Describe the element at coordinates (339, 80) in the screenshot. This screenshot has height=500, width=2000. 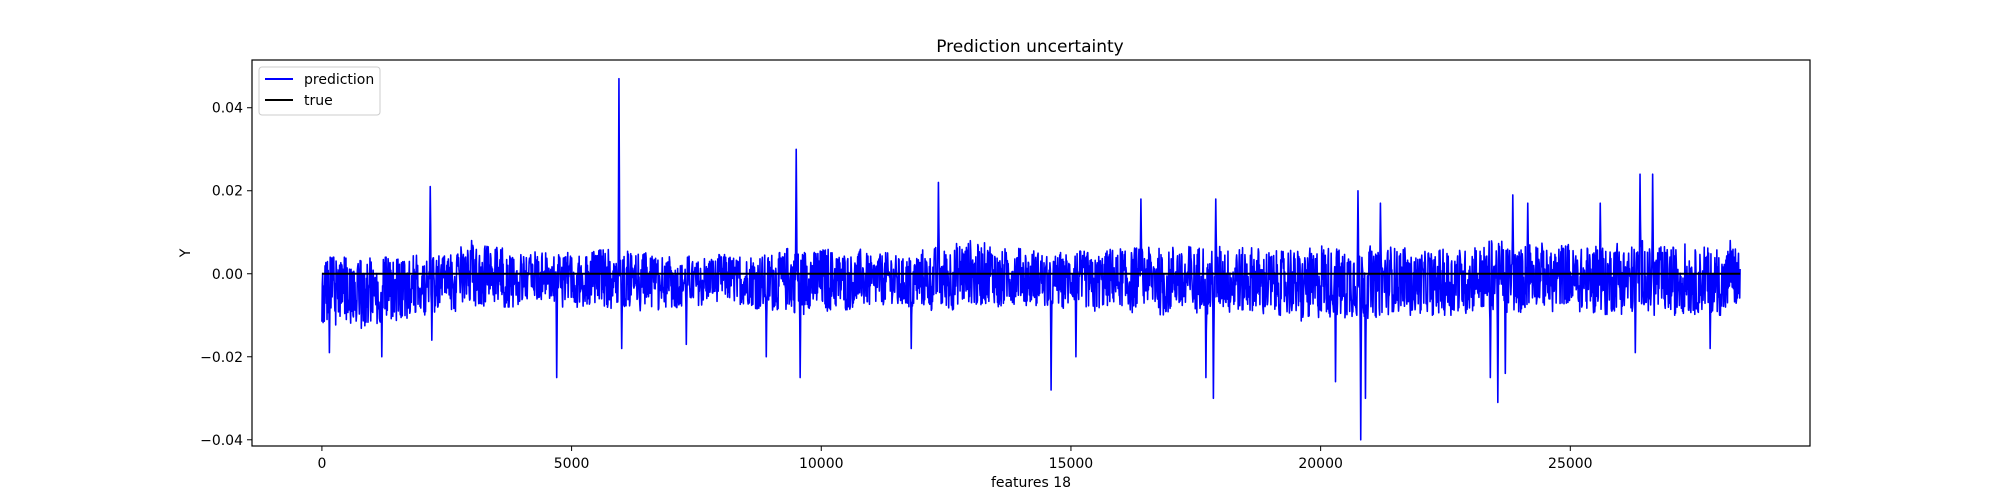
I see `legend-label-prediction: prediction` at that location.